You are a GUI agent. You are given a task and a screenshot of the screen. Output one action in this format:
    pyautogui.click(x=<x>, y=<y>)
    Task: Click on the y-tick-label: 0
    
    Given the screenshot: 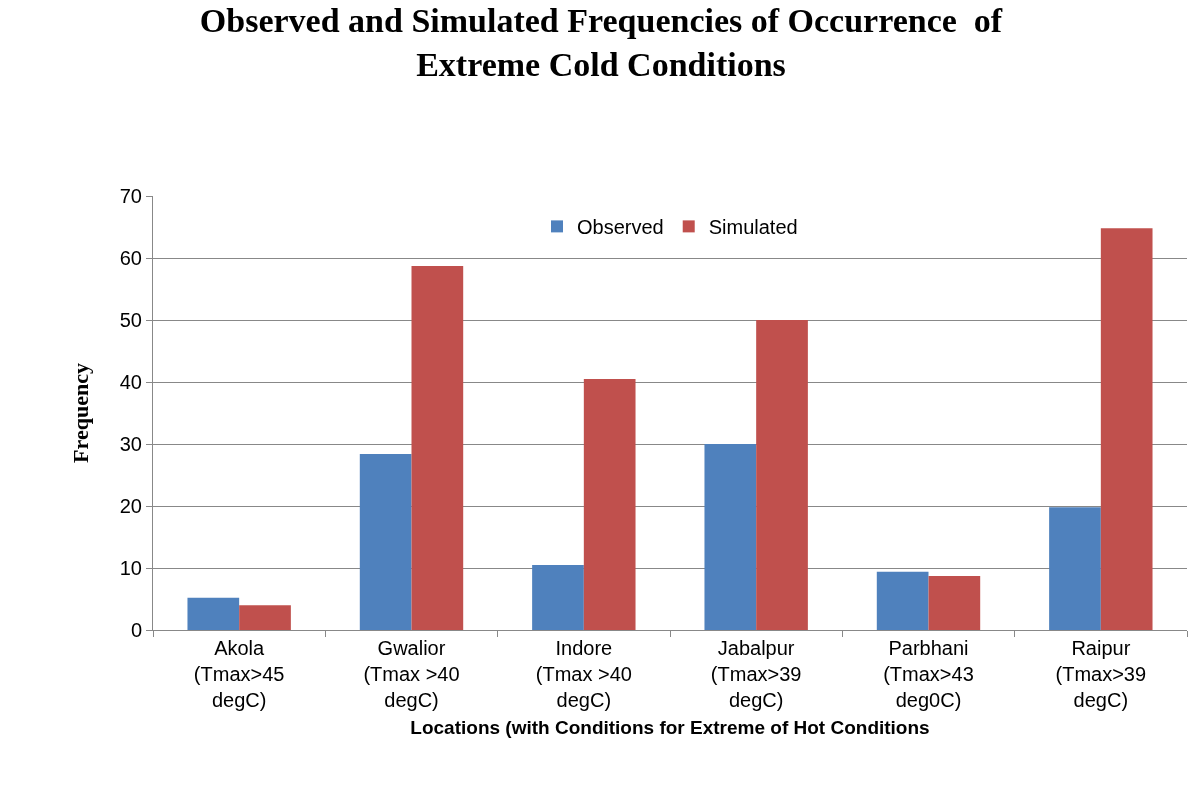 What is the action you would take?
    pyautogui.click(x=136, y=630)
    